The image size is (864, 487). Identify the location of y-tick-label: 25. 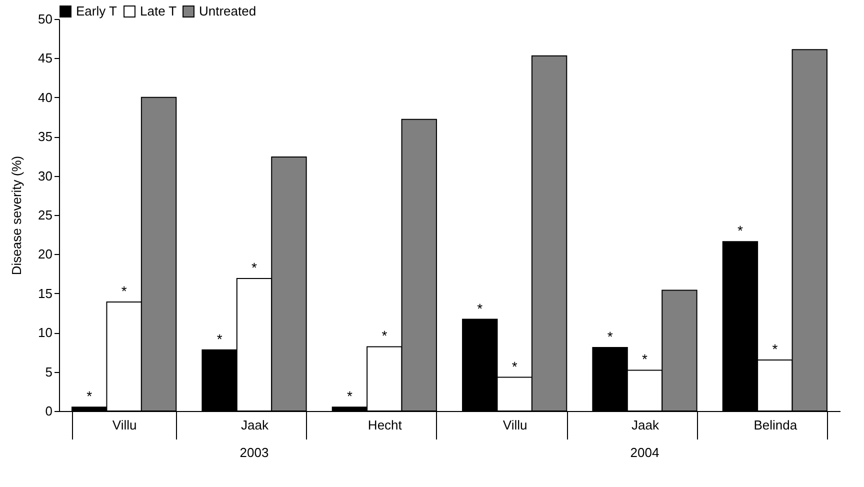
(45, 215).